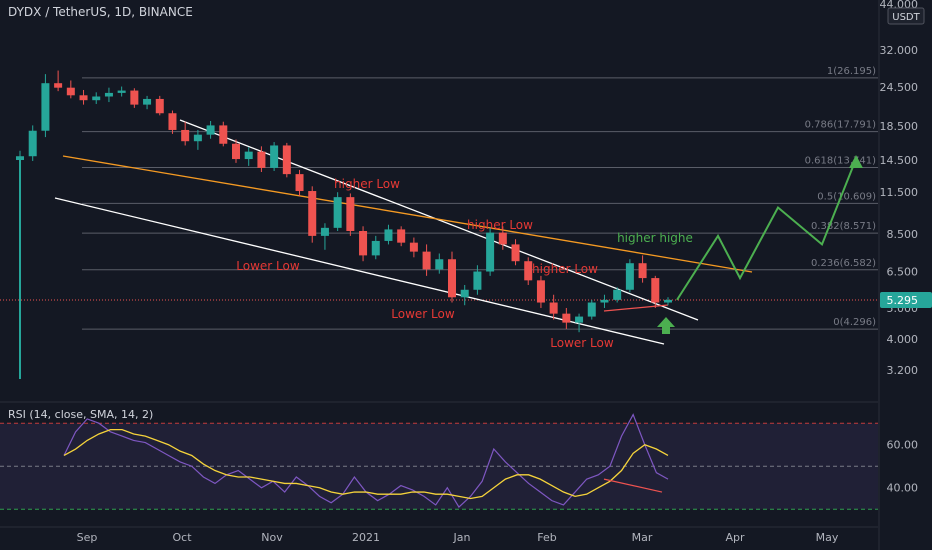 The width and height of the screenshot is (932, 550). Describe the element at coordinates (903, 234) in the screenshot. I see `price-tick: 8.500` at that location.